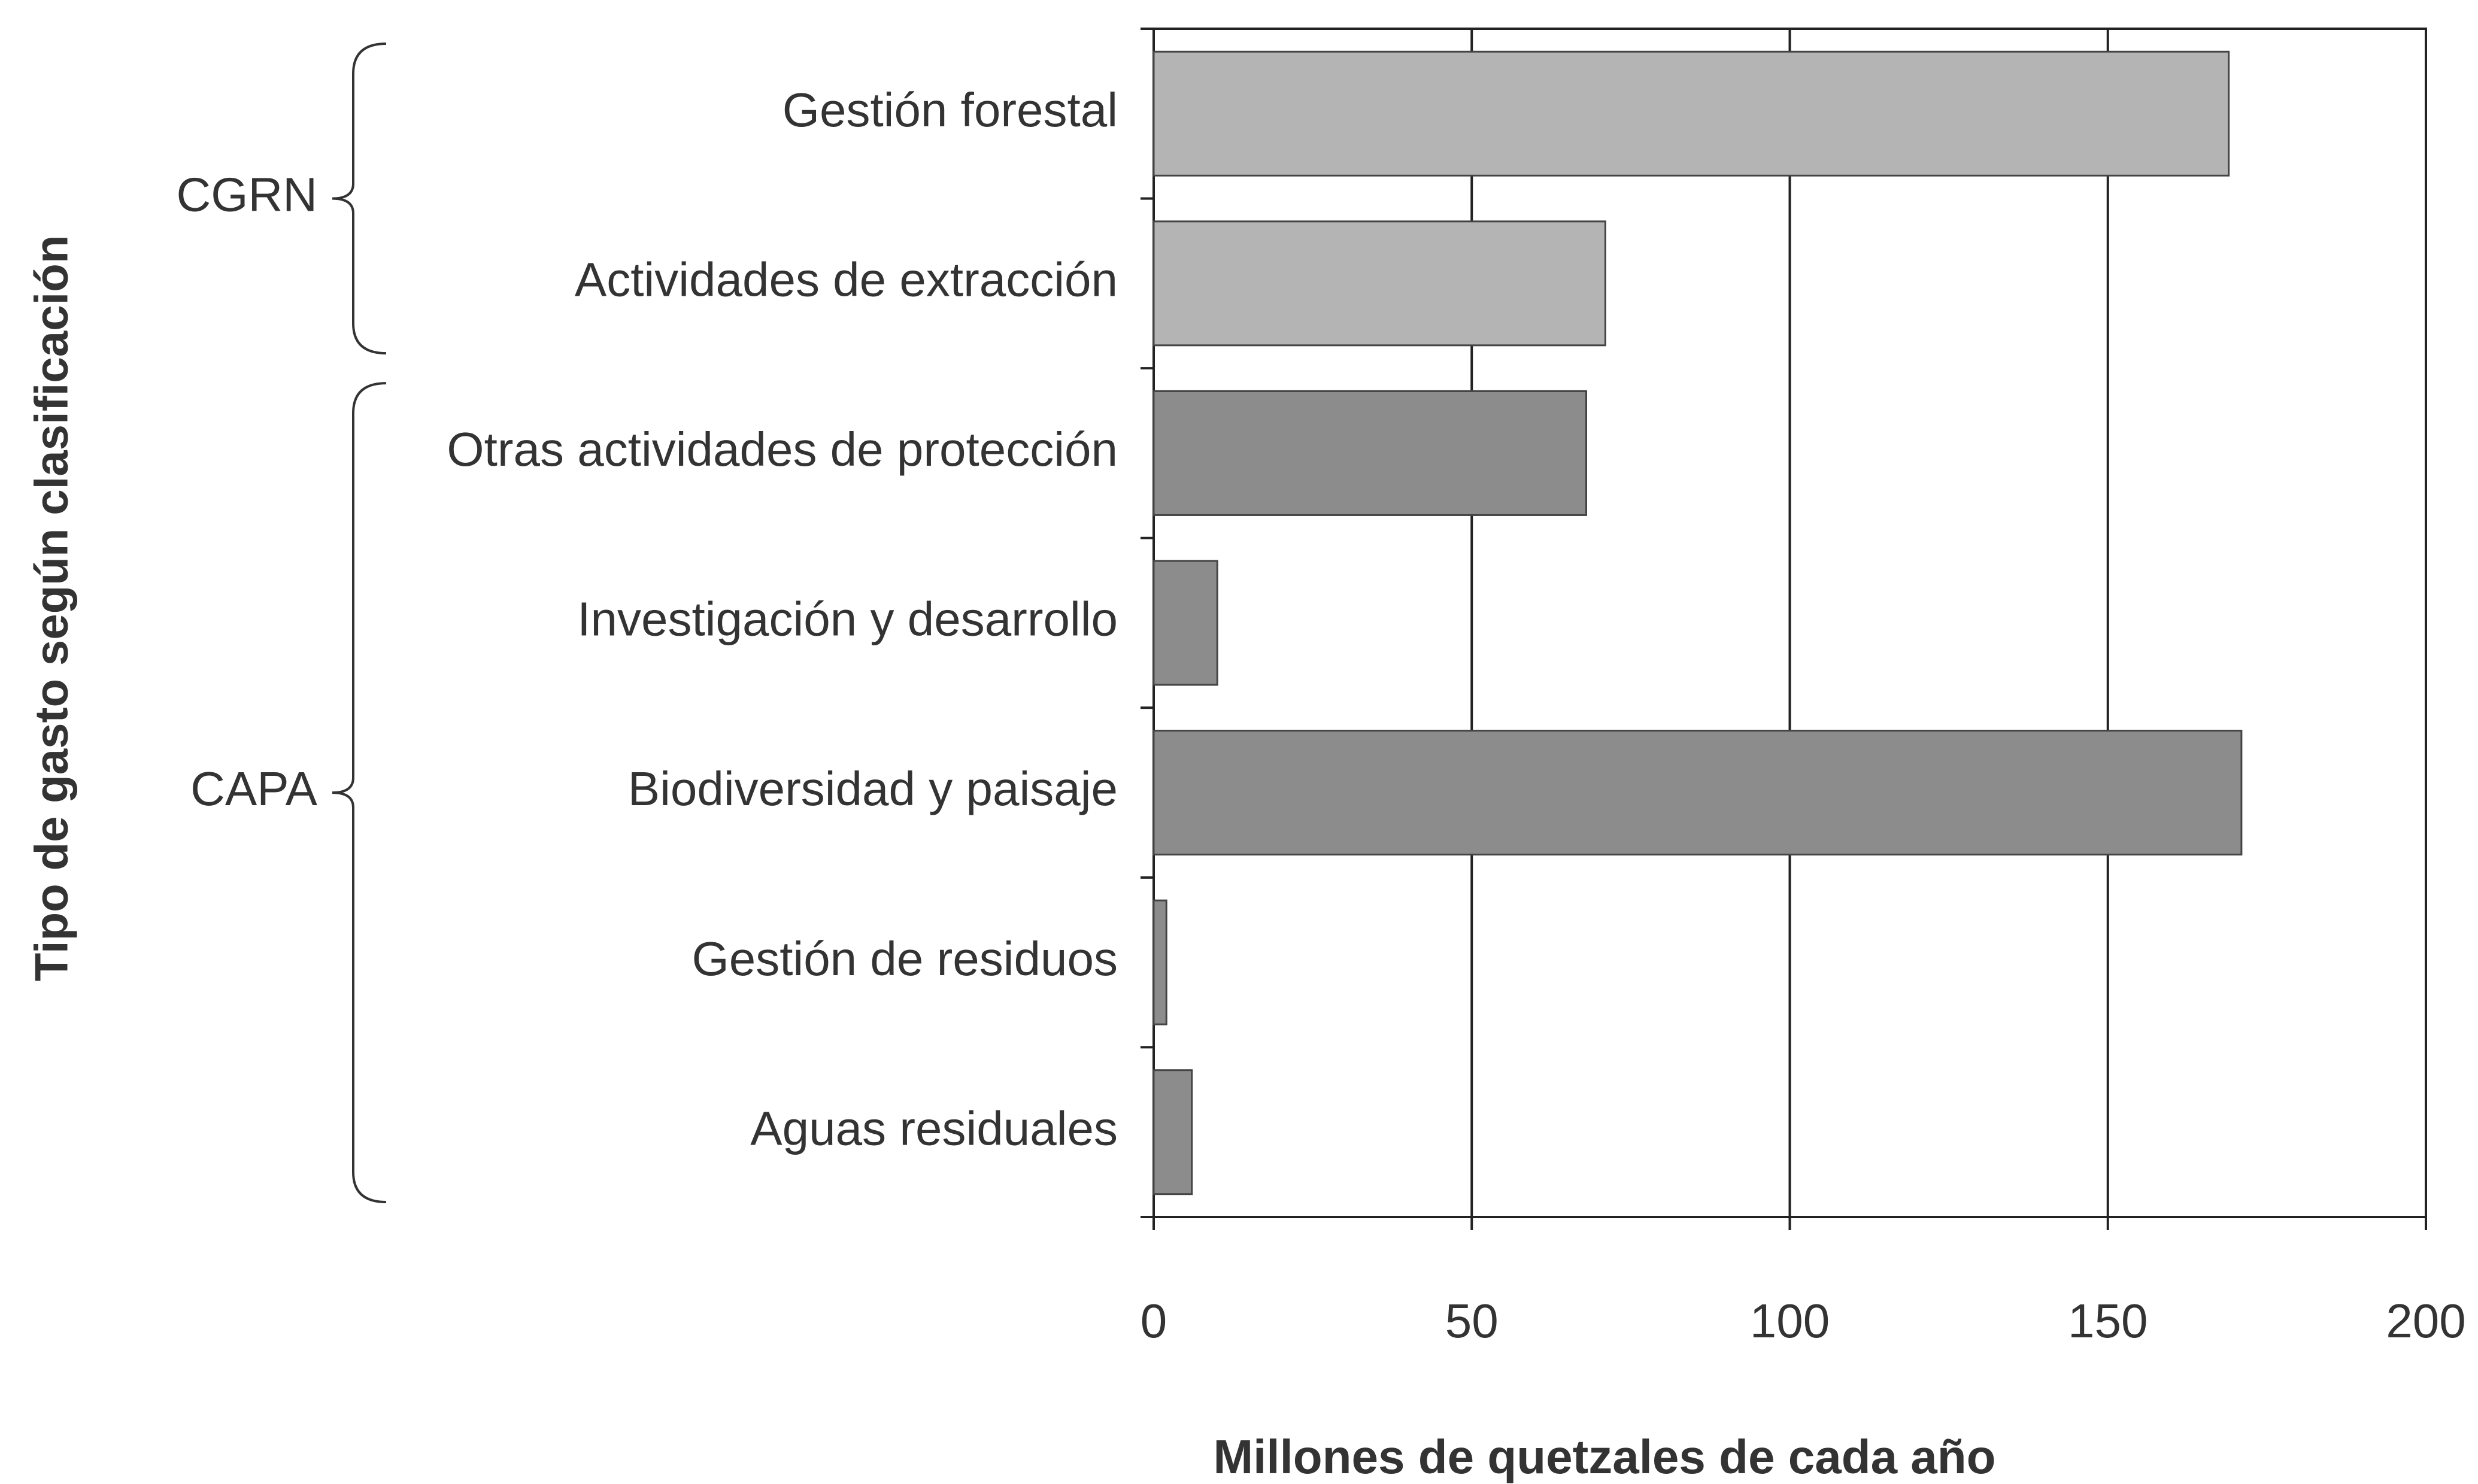  I want to click on x-tick-label: 100, so click(1790, 1321).